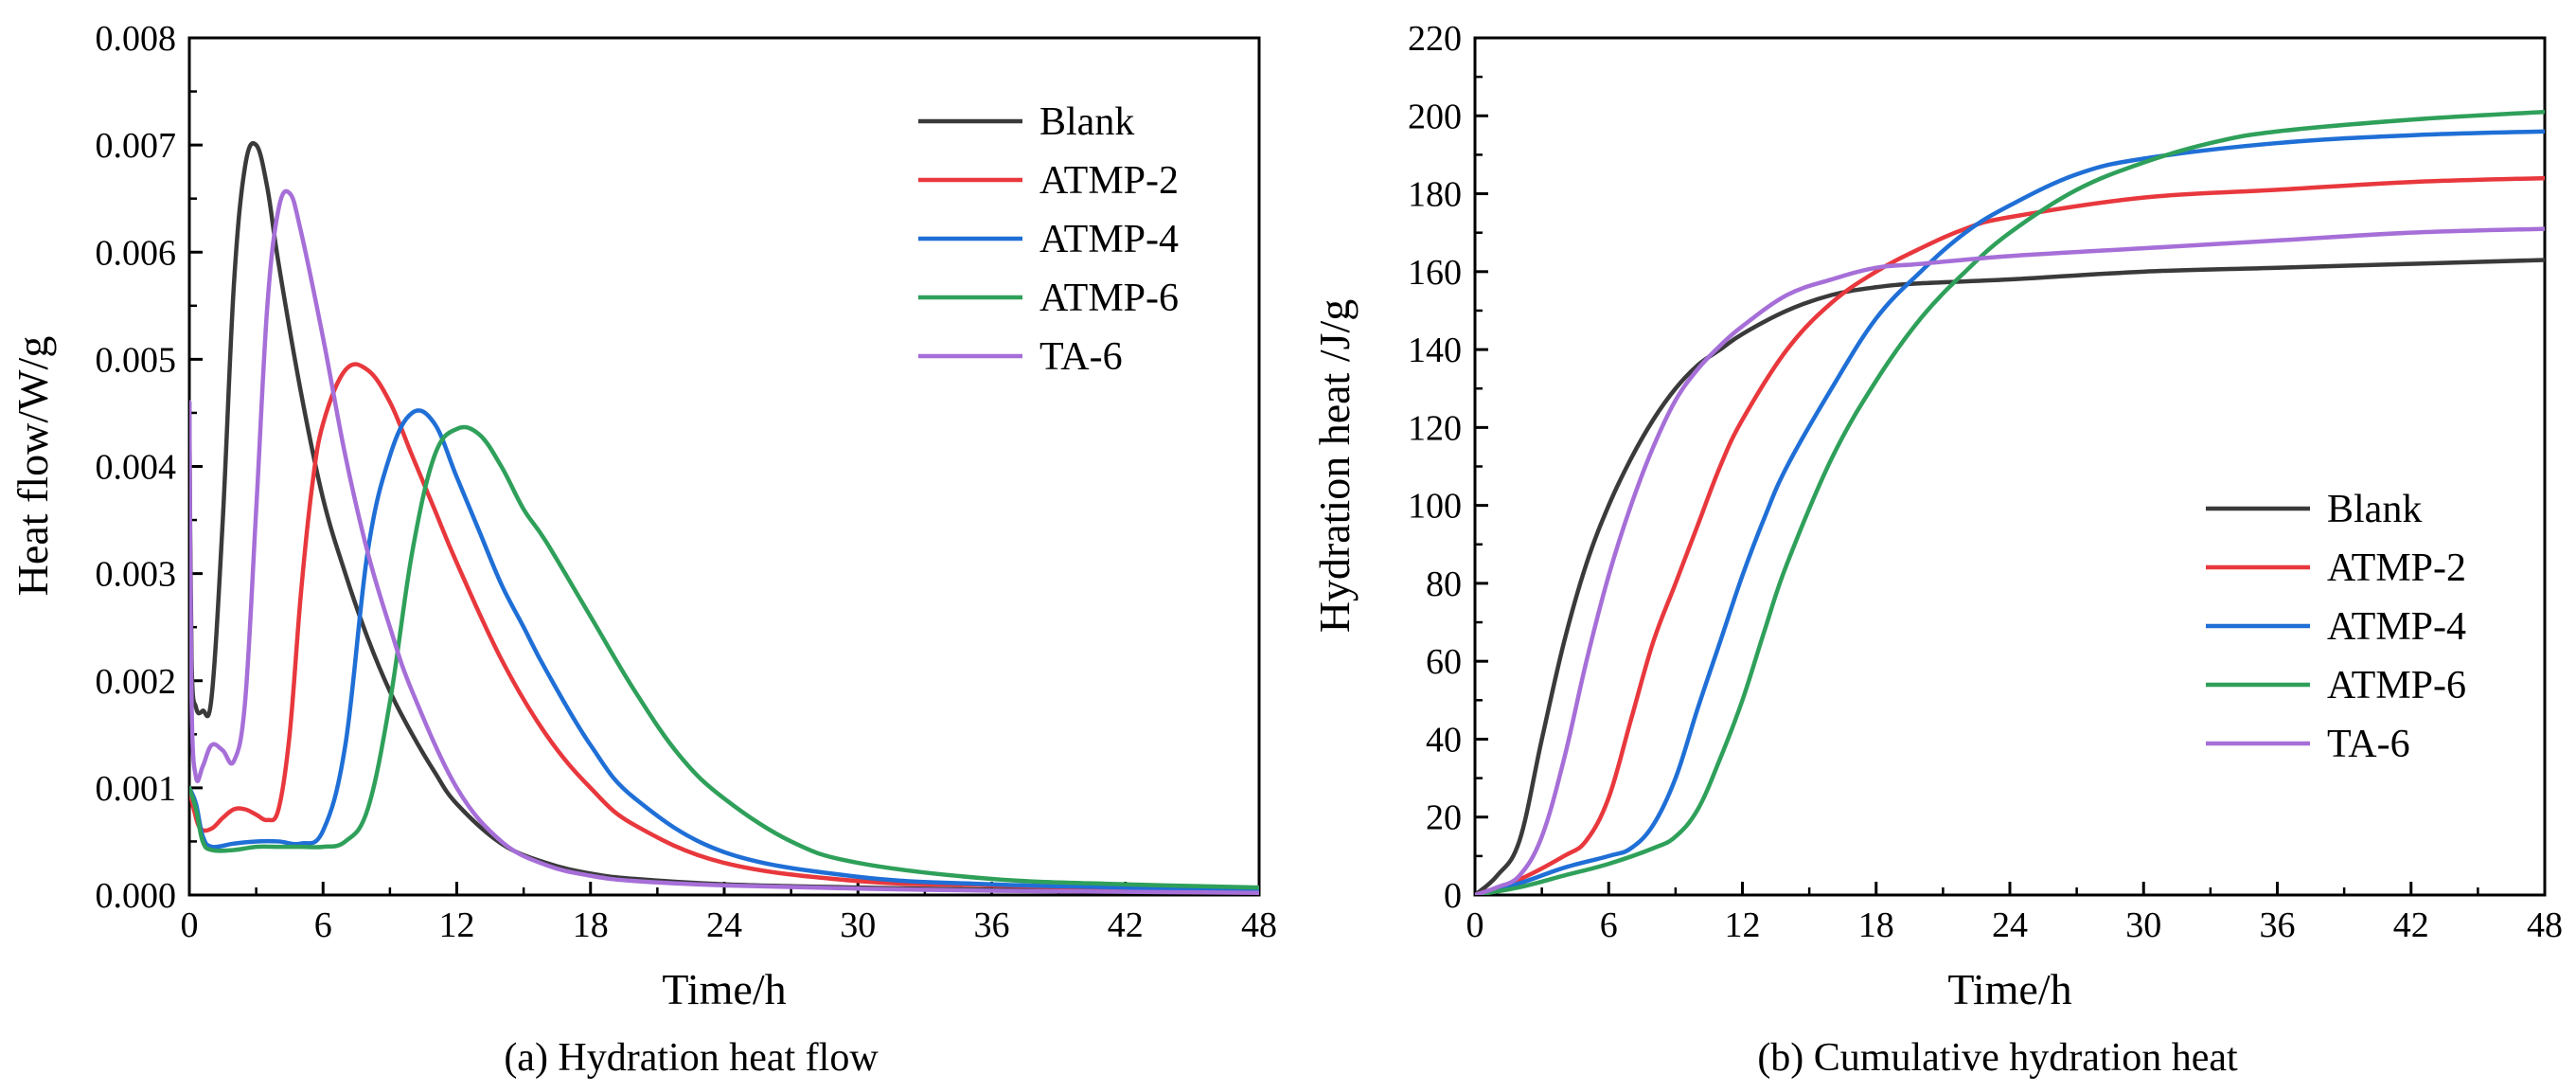 Image resolution: width=2576 pixels, height=1092 pixels. I want to click on panel-b-x-tick-label: 36, so click(2278, 925).